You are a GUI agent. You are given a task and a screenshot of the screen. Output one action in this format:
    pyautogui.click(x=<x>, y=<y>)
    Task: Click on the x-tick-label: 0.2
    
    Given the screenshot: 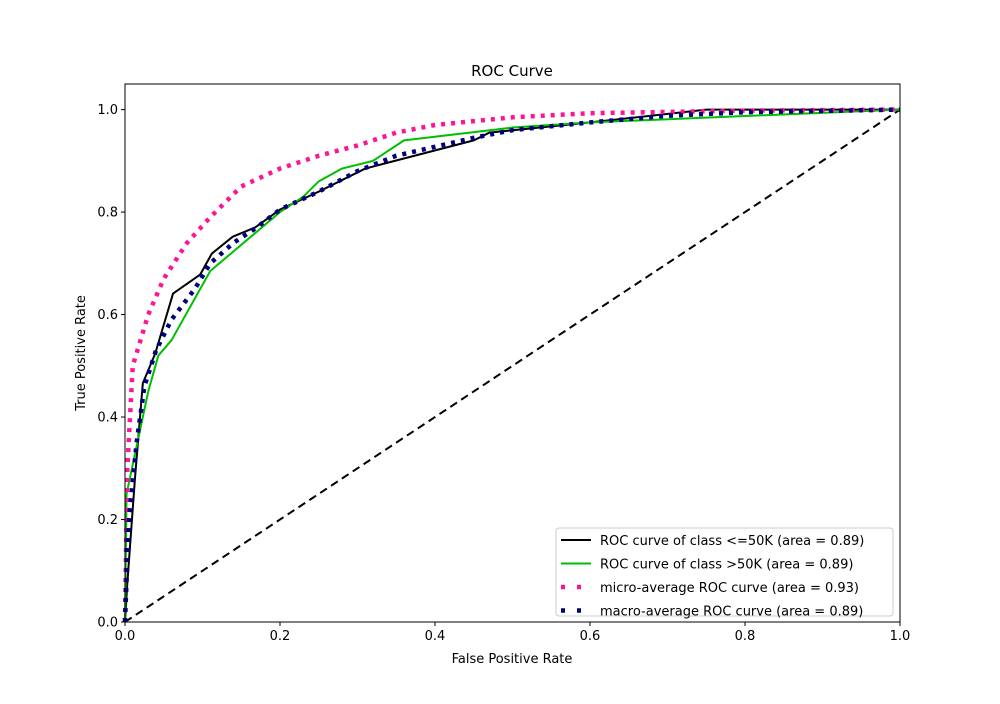 What is the action you would take?
    pyautogui.click(x=280, y=636)
    